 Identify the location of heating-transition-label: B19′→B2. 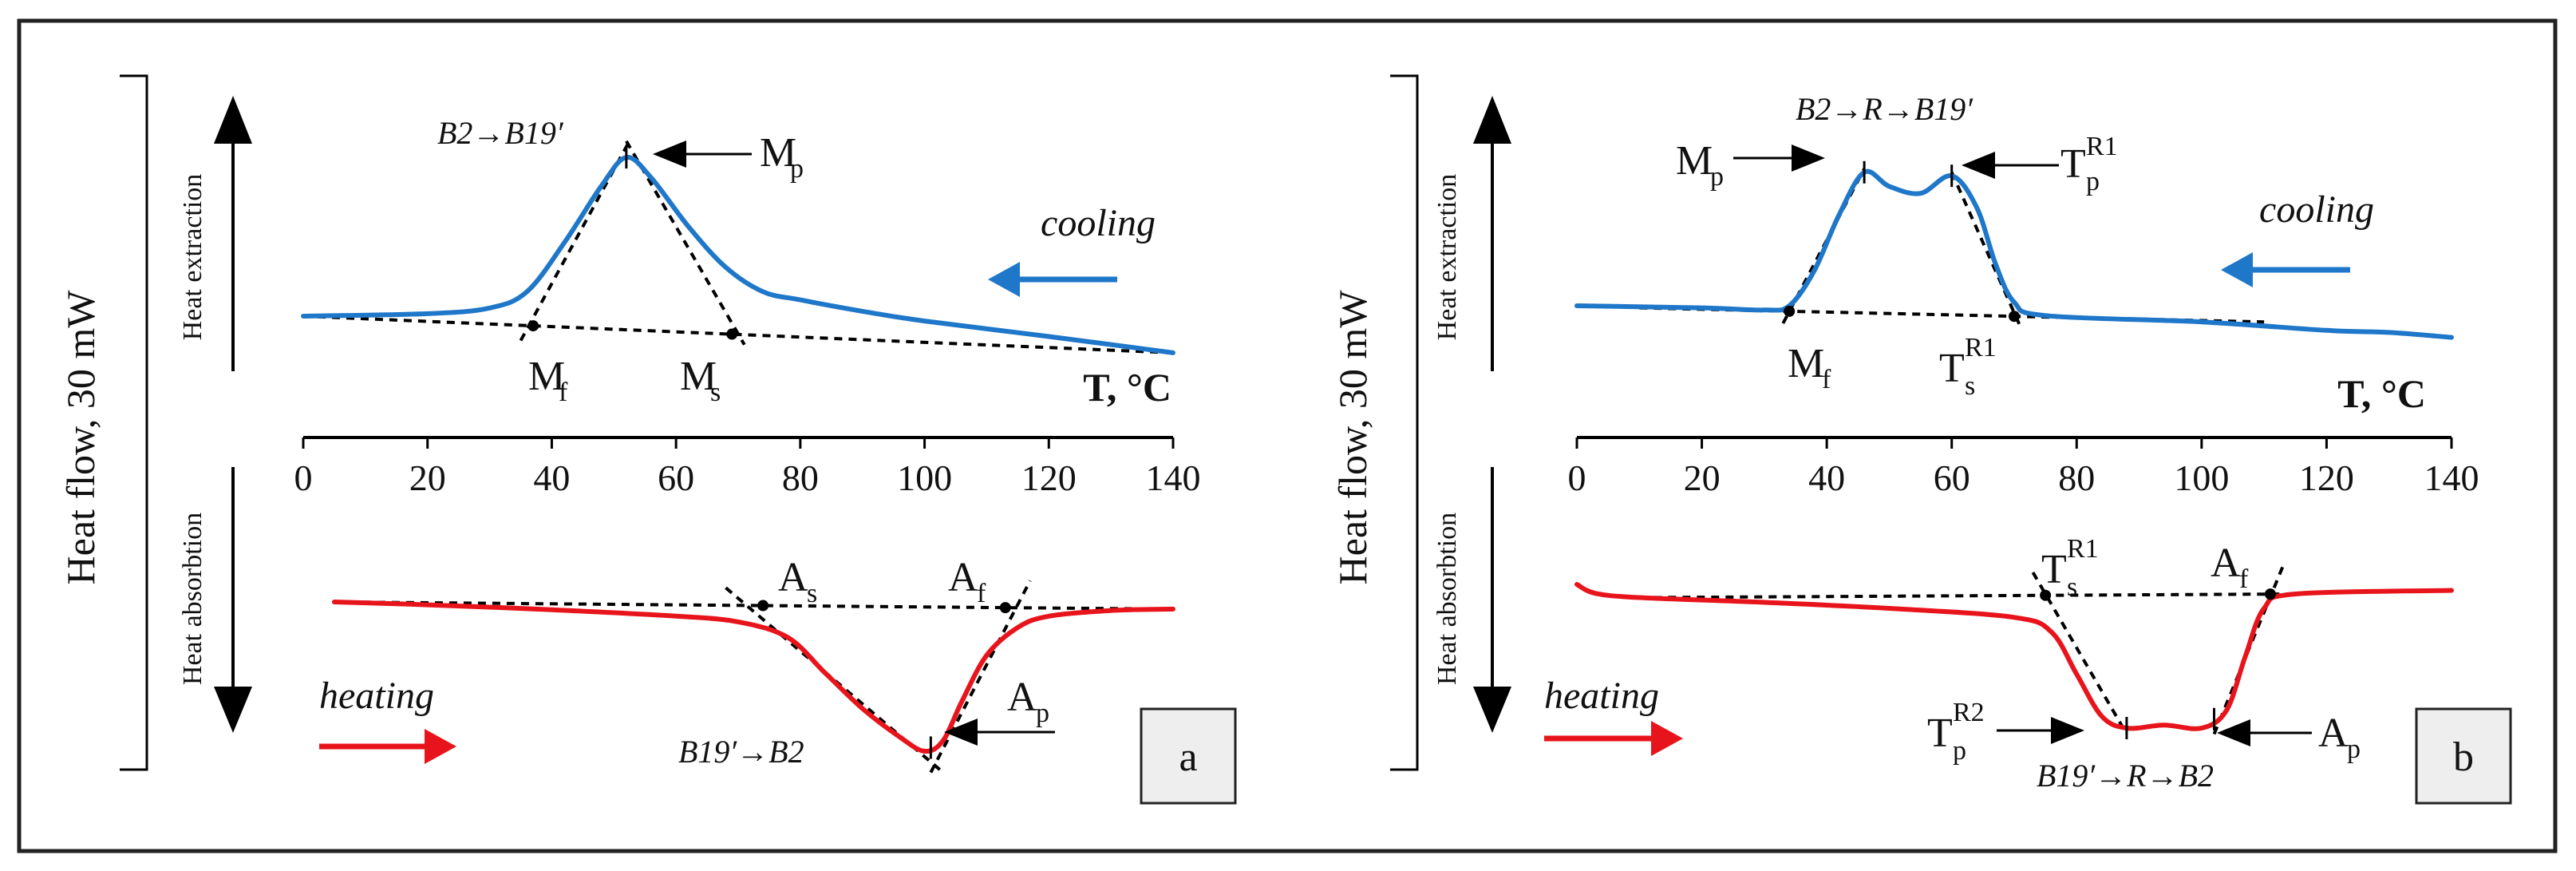
(741, 752).